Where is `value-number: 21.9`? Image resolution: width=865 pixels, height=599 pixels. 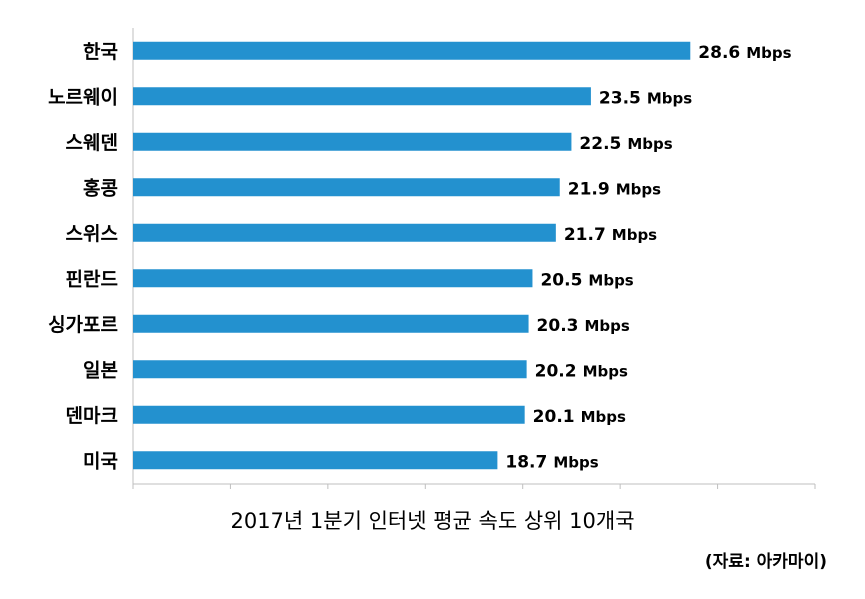
value-number: 21.9 is located at coordinates (589, 189).